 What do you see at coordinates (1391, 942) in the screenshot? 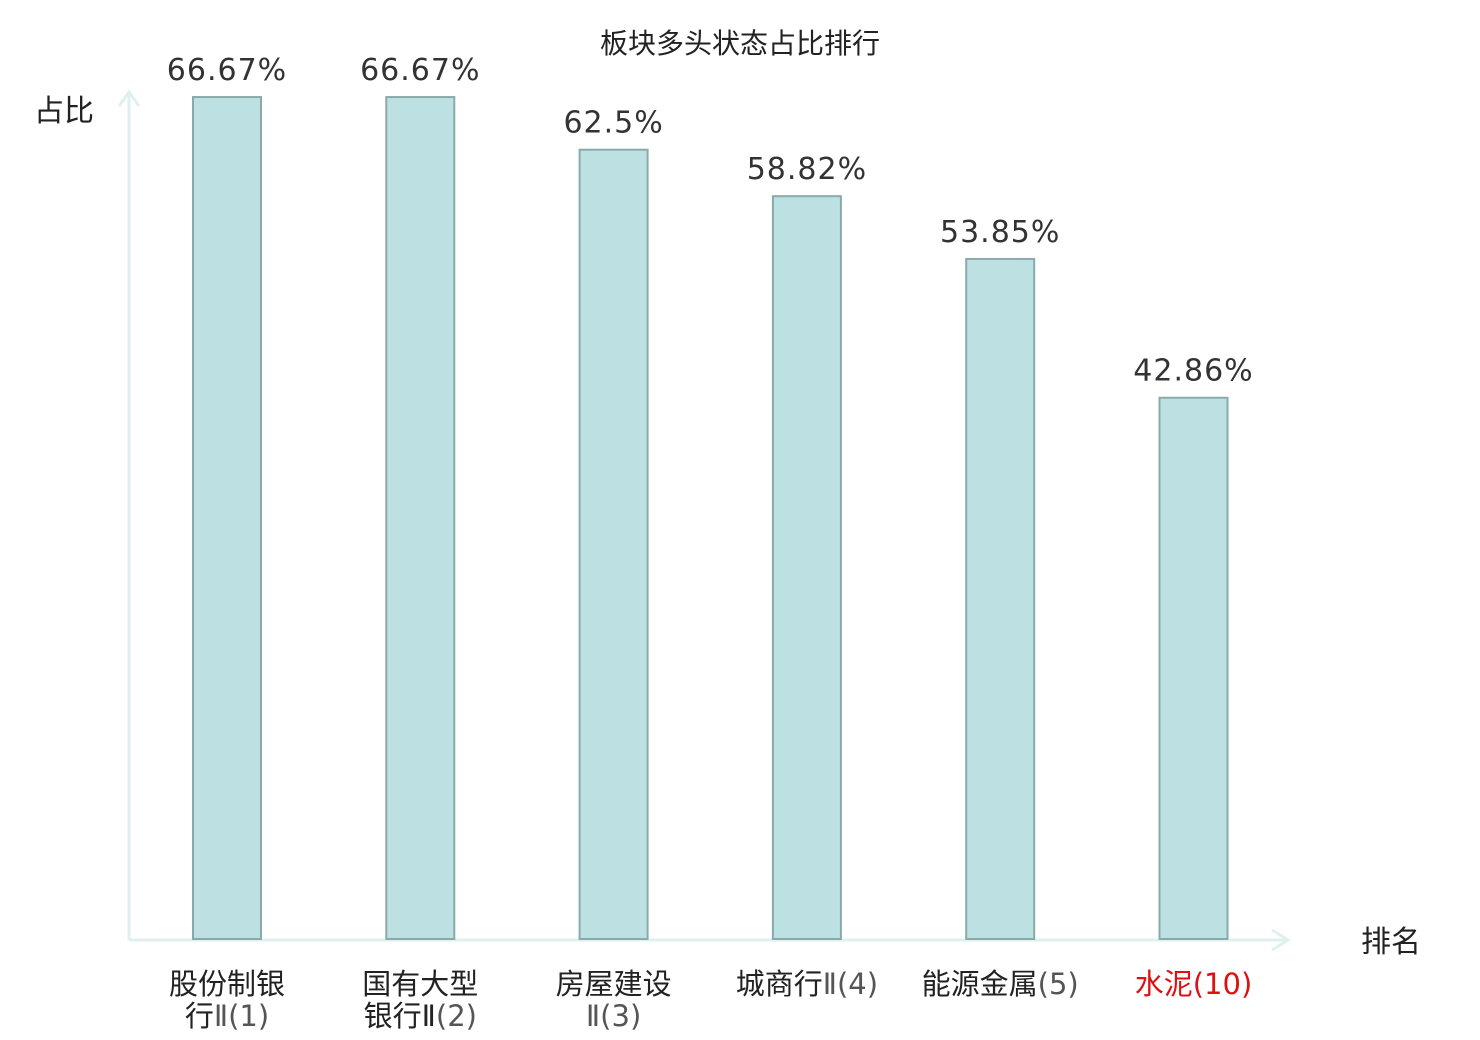
I see `x-axis-label: 排名` at bounding box center [1391, 942].